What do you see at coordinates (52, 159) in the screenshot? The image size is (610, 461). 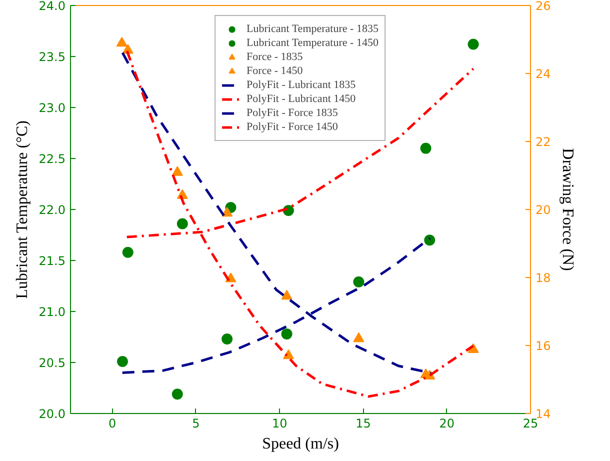 I see `y-tick-label: 22.5` at bounding box center [52, 159].